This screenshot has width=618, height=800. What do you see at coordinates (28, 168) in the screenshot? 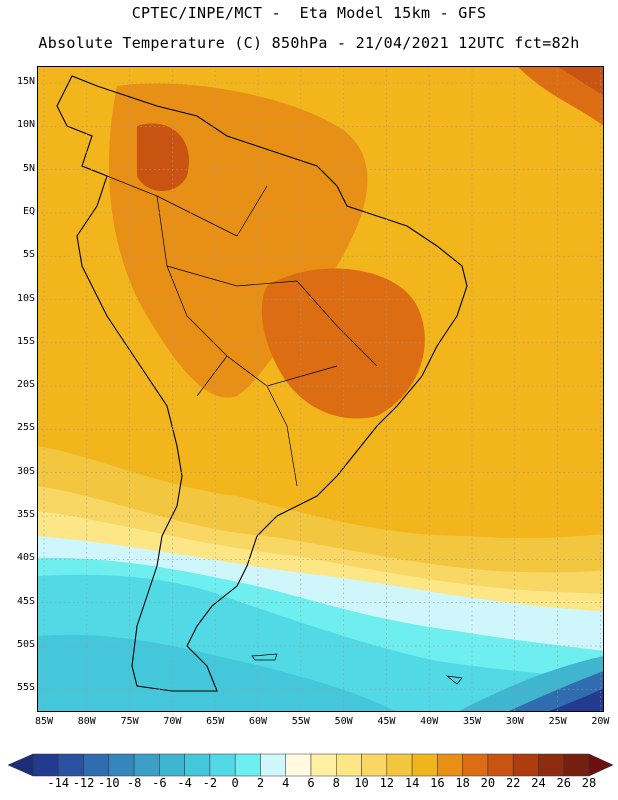
I see `lat-label: 5N` at bounding box center [28, 168].